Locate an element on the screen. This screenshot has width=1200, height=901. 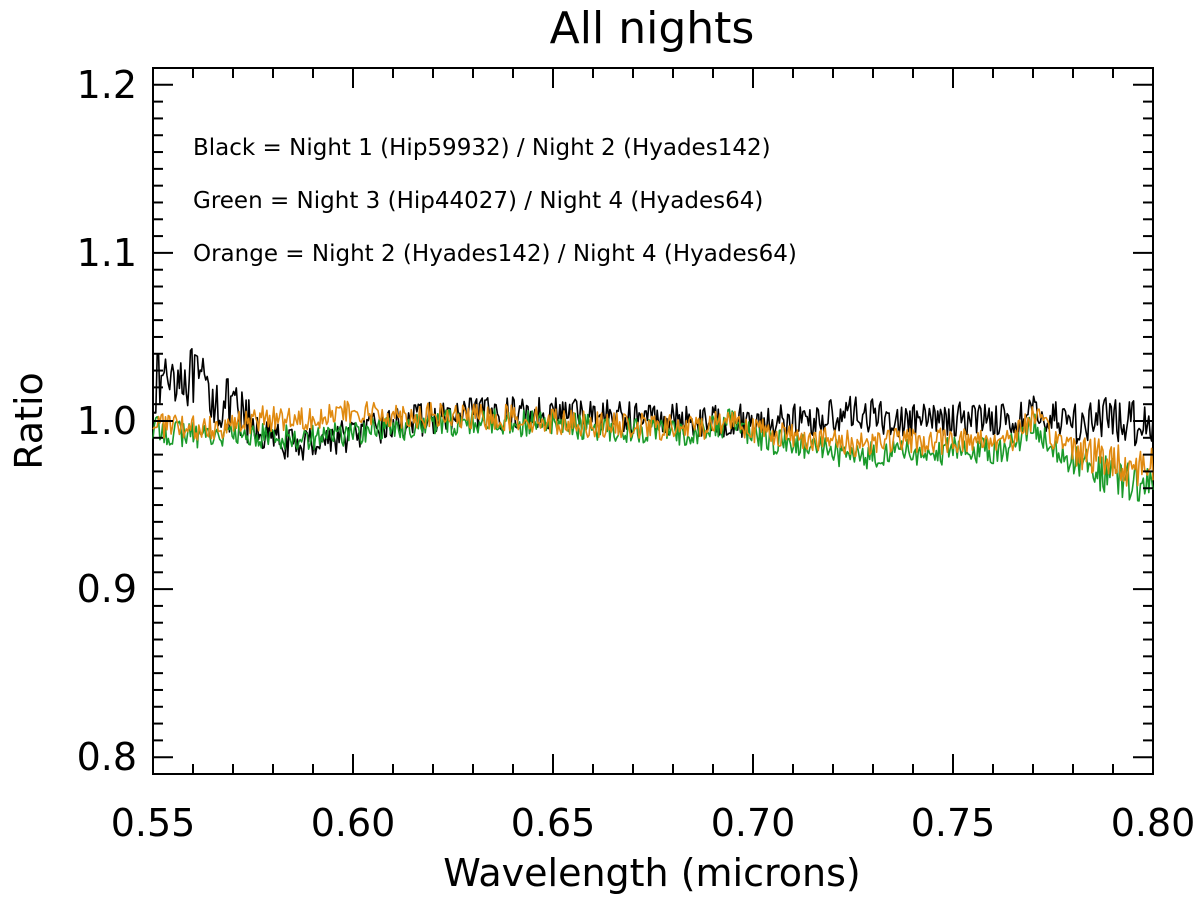
chart-title: All nights is located at coordinates (652, 28).